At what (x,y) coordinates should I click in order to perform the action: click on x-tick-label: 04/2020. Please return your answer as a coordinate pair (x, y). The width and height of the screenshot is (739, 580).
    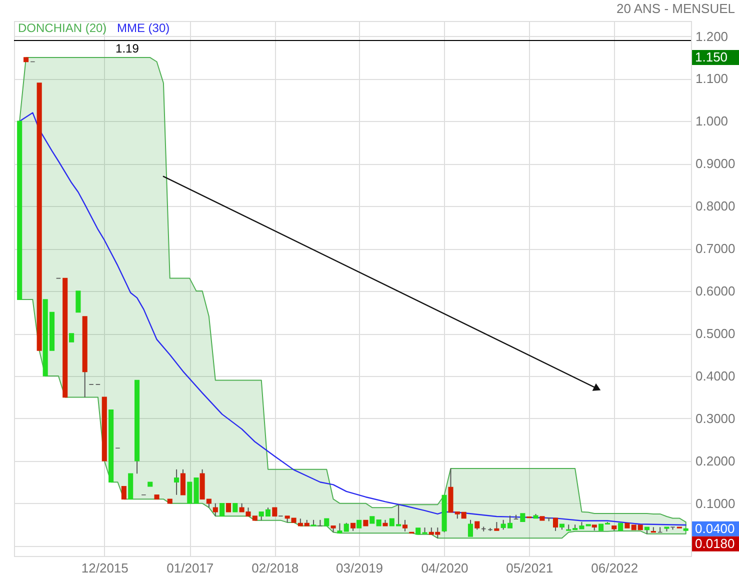
    Looking at the image, I should click on (444, 568).